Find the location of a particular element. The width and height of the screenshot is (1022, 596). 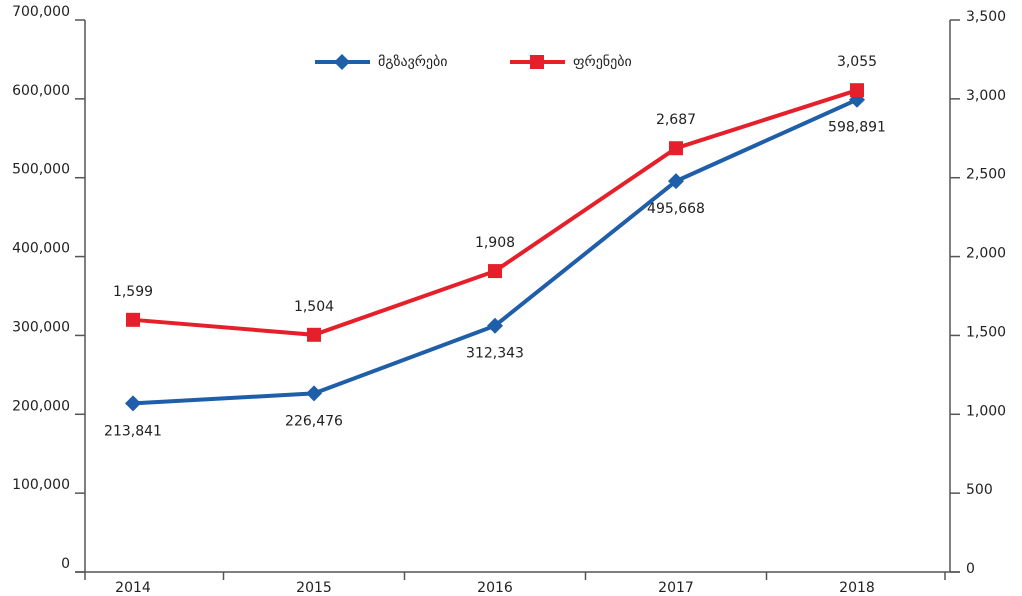

y-tick-label: 700,000 is located at coordinates (41, 12).